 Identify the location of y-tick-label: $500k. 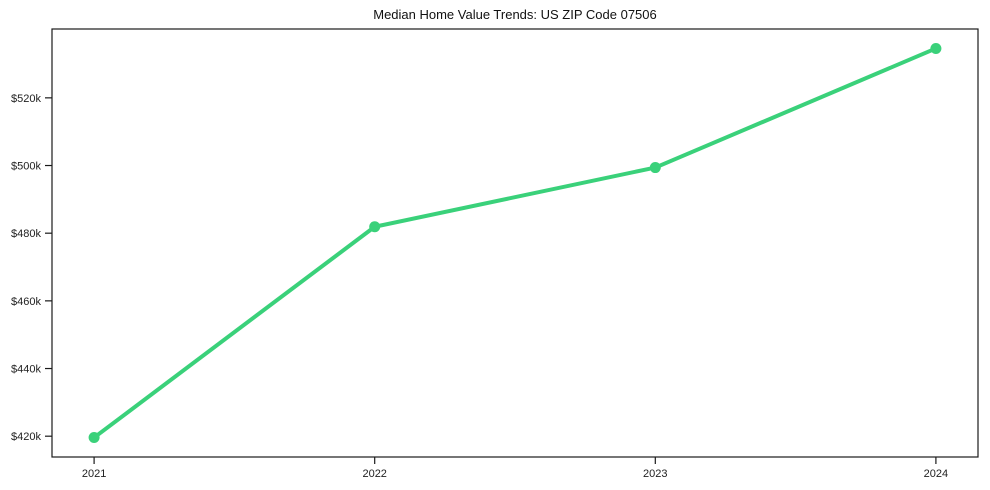
(26, 167).